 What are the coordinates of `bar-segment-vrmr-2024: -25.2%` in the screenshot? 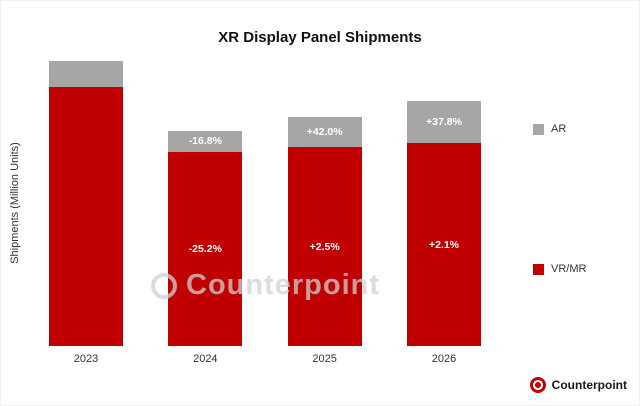 It's located at (205, 249).